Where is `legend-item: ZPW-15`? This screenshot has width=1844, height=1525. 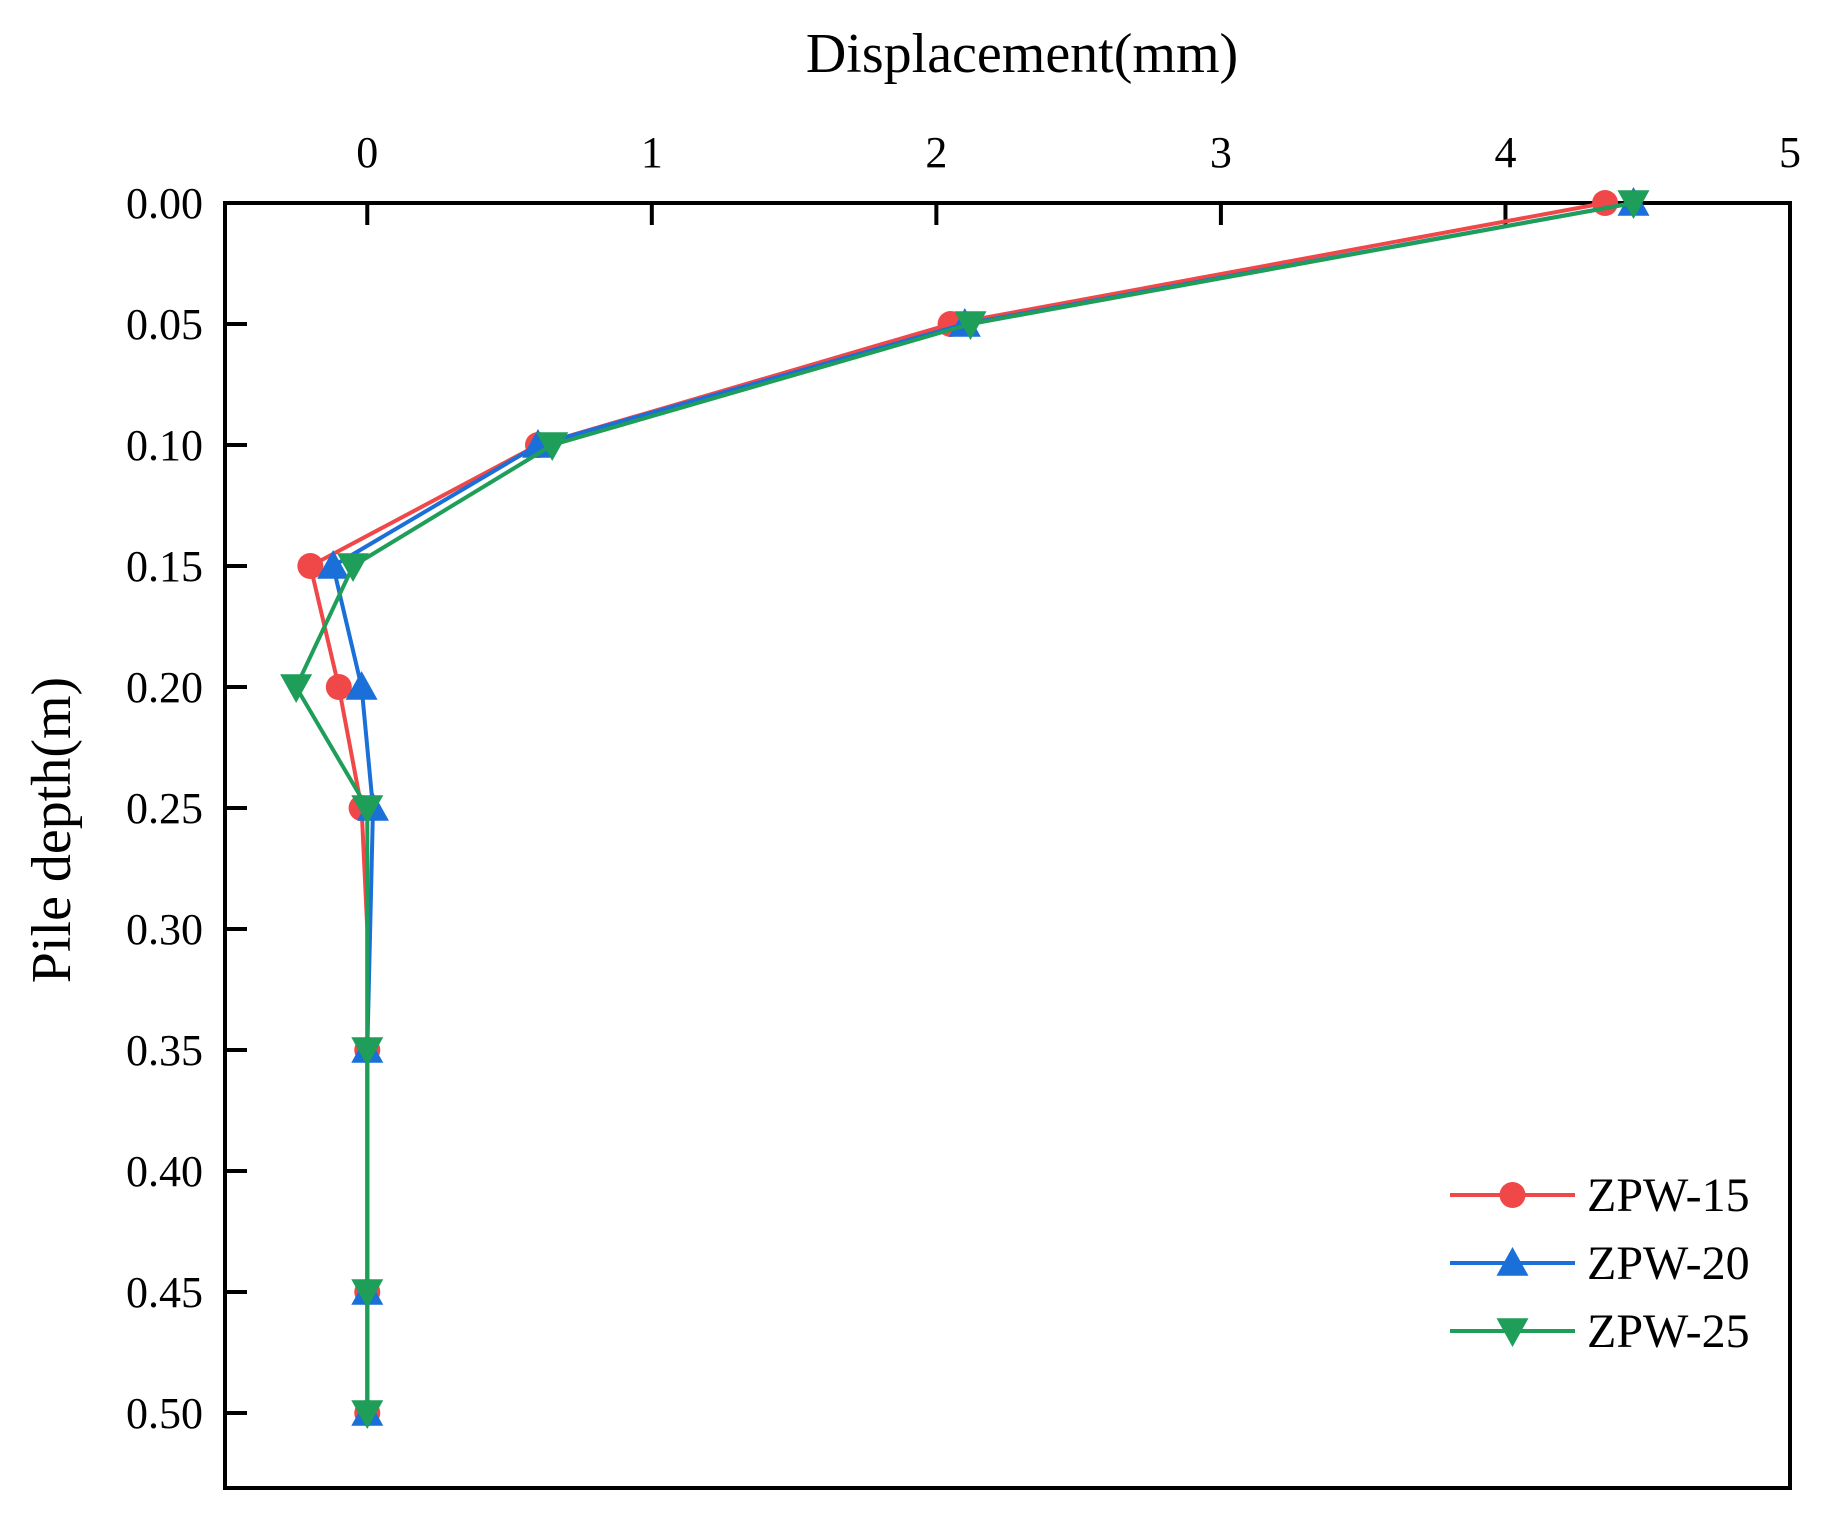 legend-item: ZPW-15 is located at coordinates (1600, 1195).